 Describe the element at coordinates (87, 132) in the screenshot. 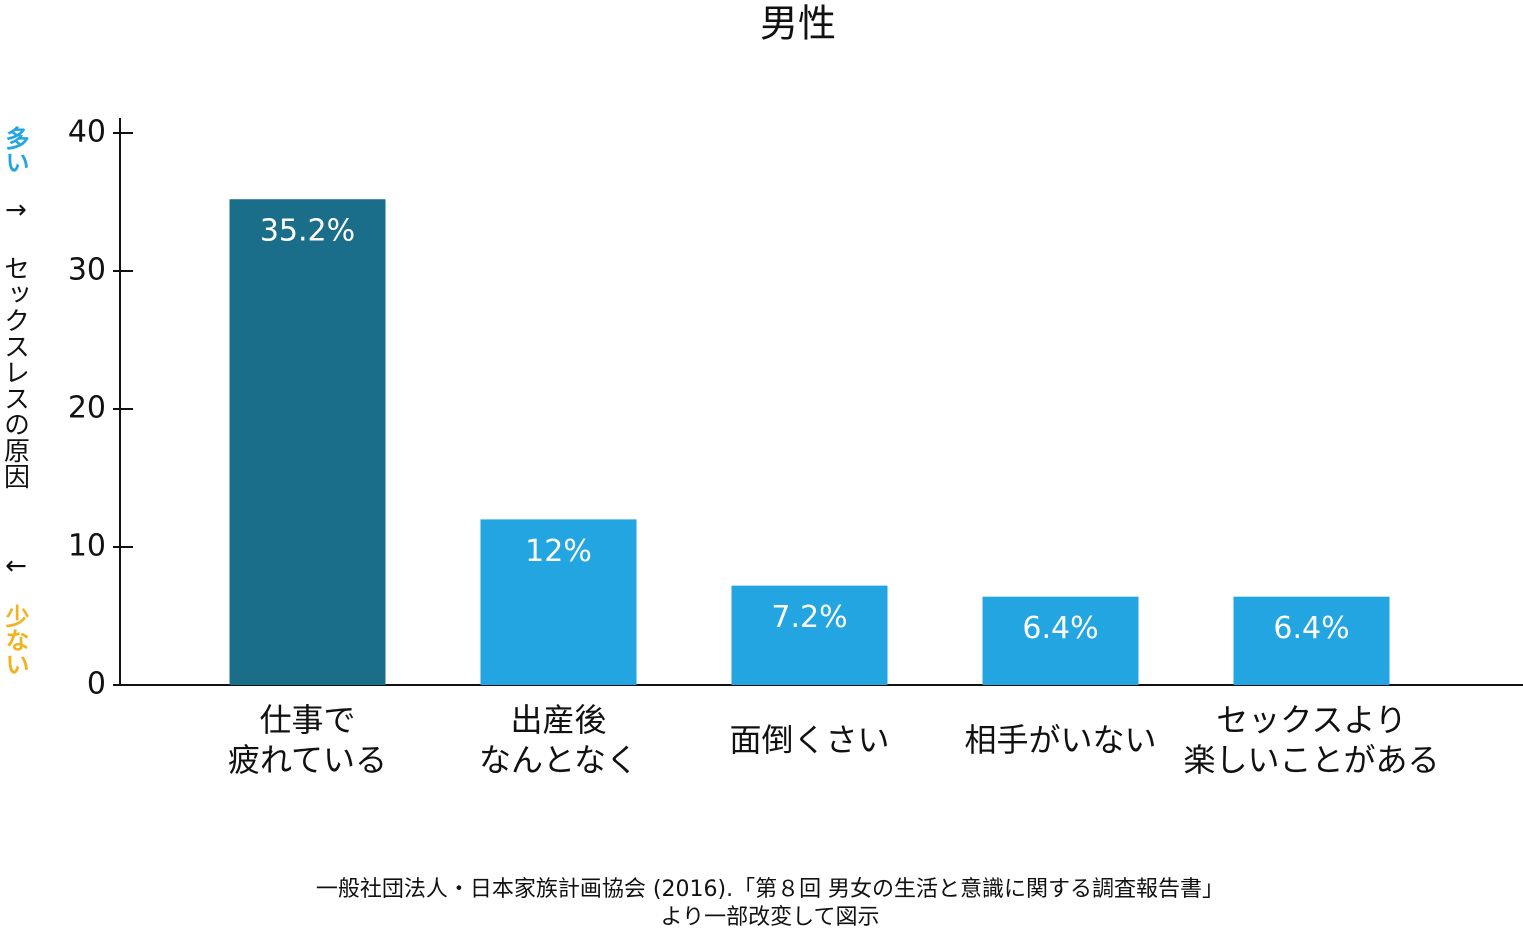

I see `y-tick-label: 40` at that location.